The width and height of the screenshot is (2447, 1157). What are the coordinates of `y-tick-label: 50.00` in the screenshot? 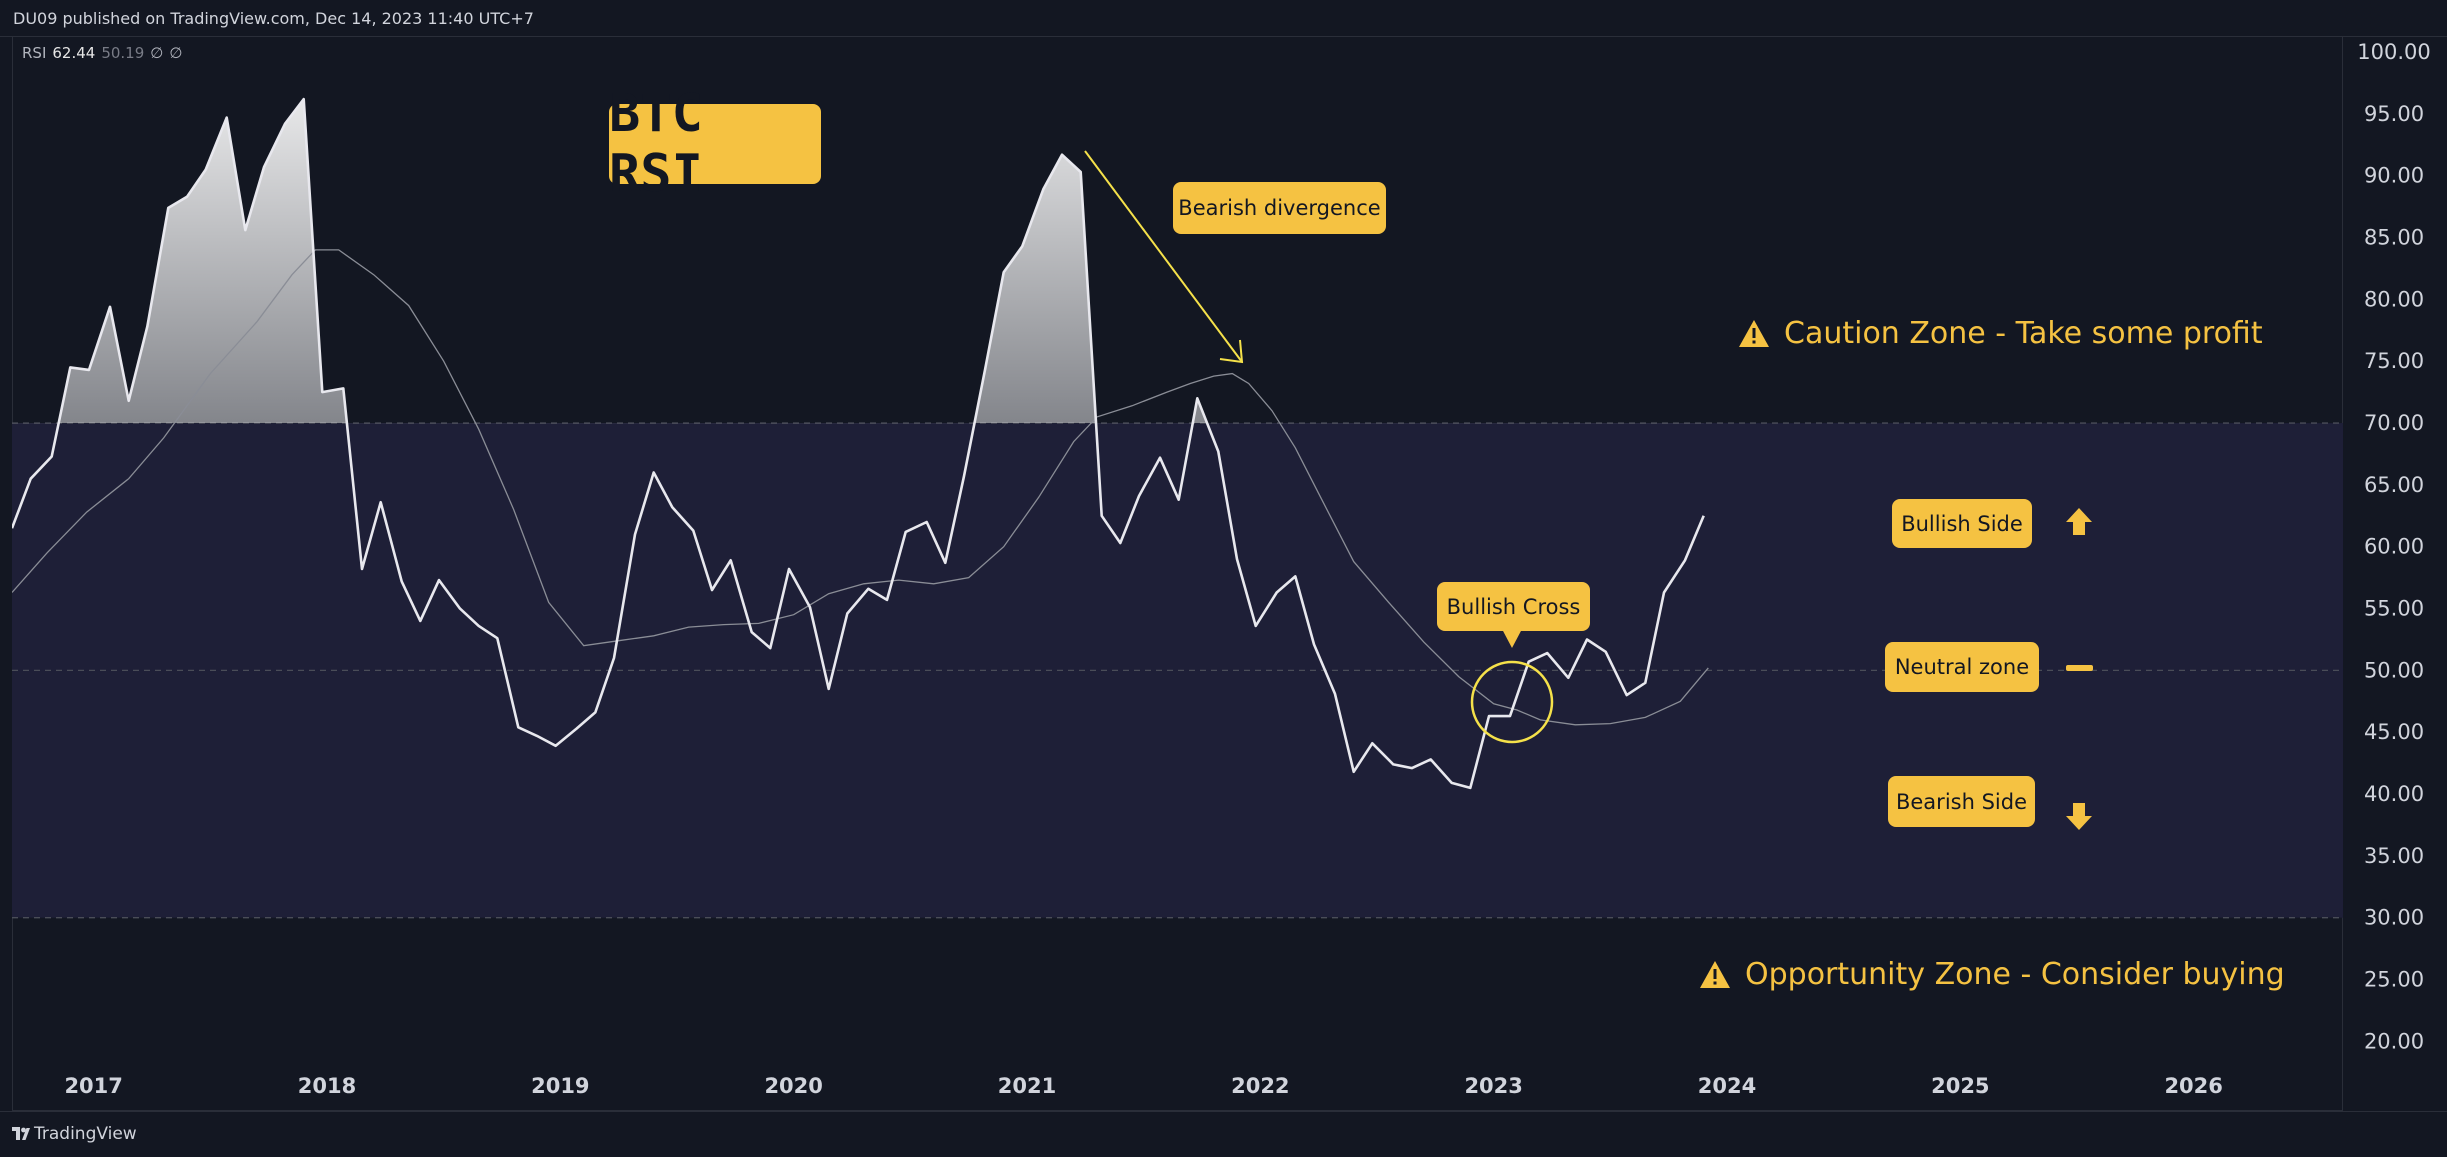 It's located at (2394, 670).